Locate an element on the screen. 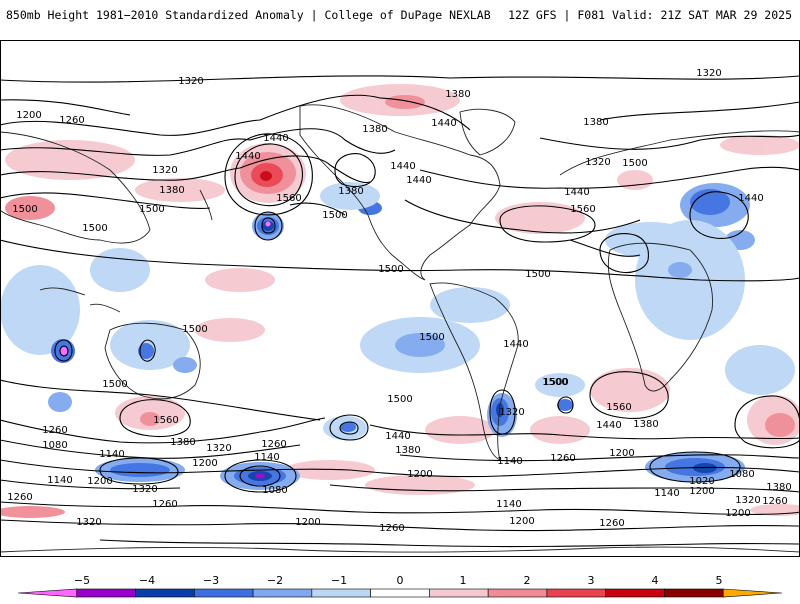 This screenshot has width=800, height=604. anomaly-colorbar: −5 −4 −3 −2 −1 0 1 2 3 4 5 is located at coordinates (400, 586).